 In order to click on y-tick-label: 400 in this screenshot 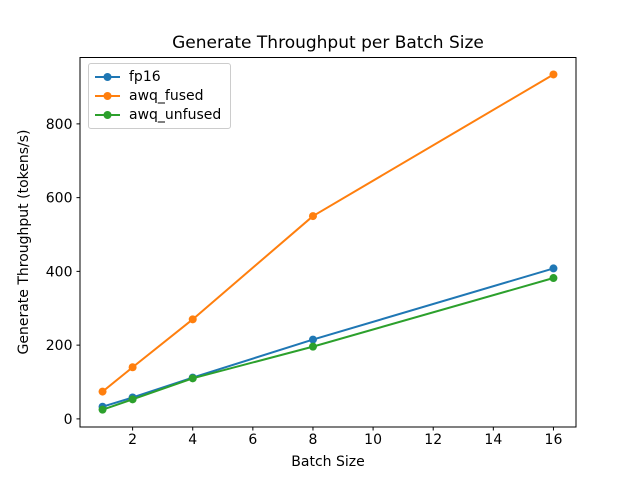, I will do `click(59, 272)`.